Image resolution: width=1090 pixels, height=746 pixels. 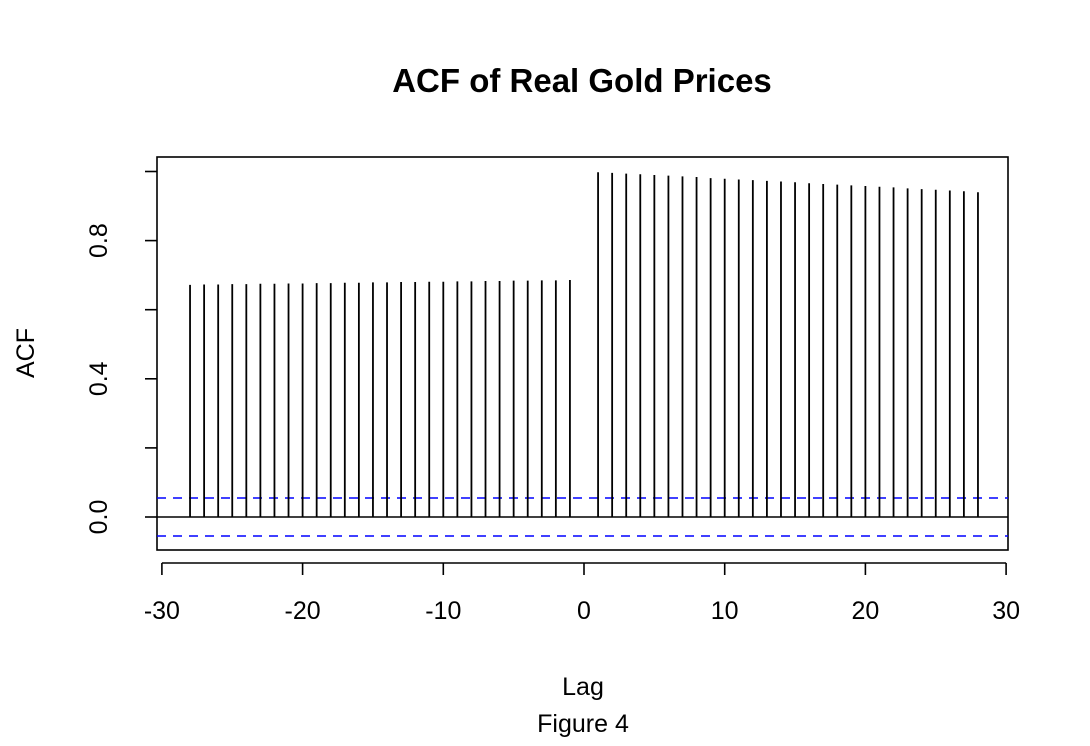 I want to click on y-tick-label: 0.0, so click(x=99, y=517).